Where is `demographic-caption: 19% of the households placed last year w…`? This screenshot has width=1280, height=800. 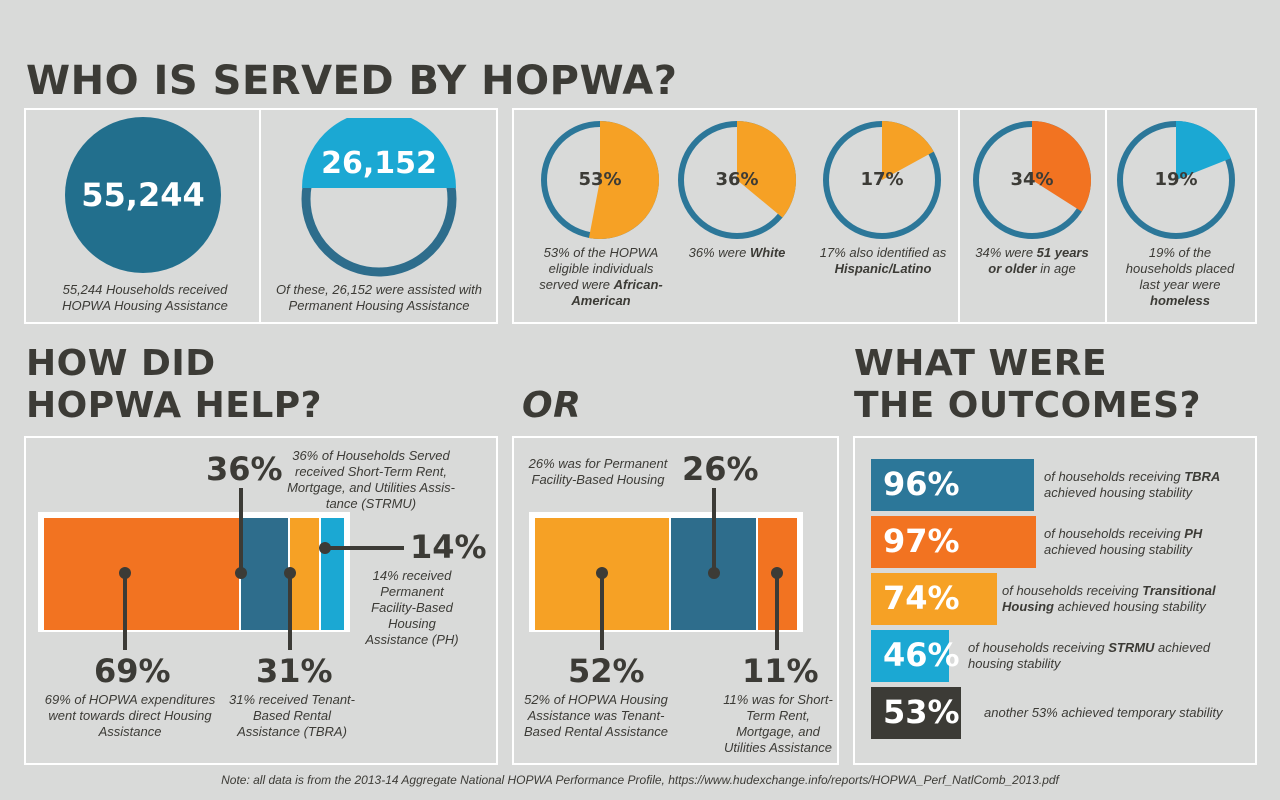 demographic-caption: 19% of the households placed last year w… is located at coordinates (1180, 276).